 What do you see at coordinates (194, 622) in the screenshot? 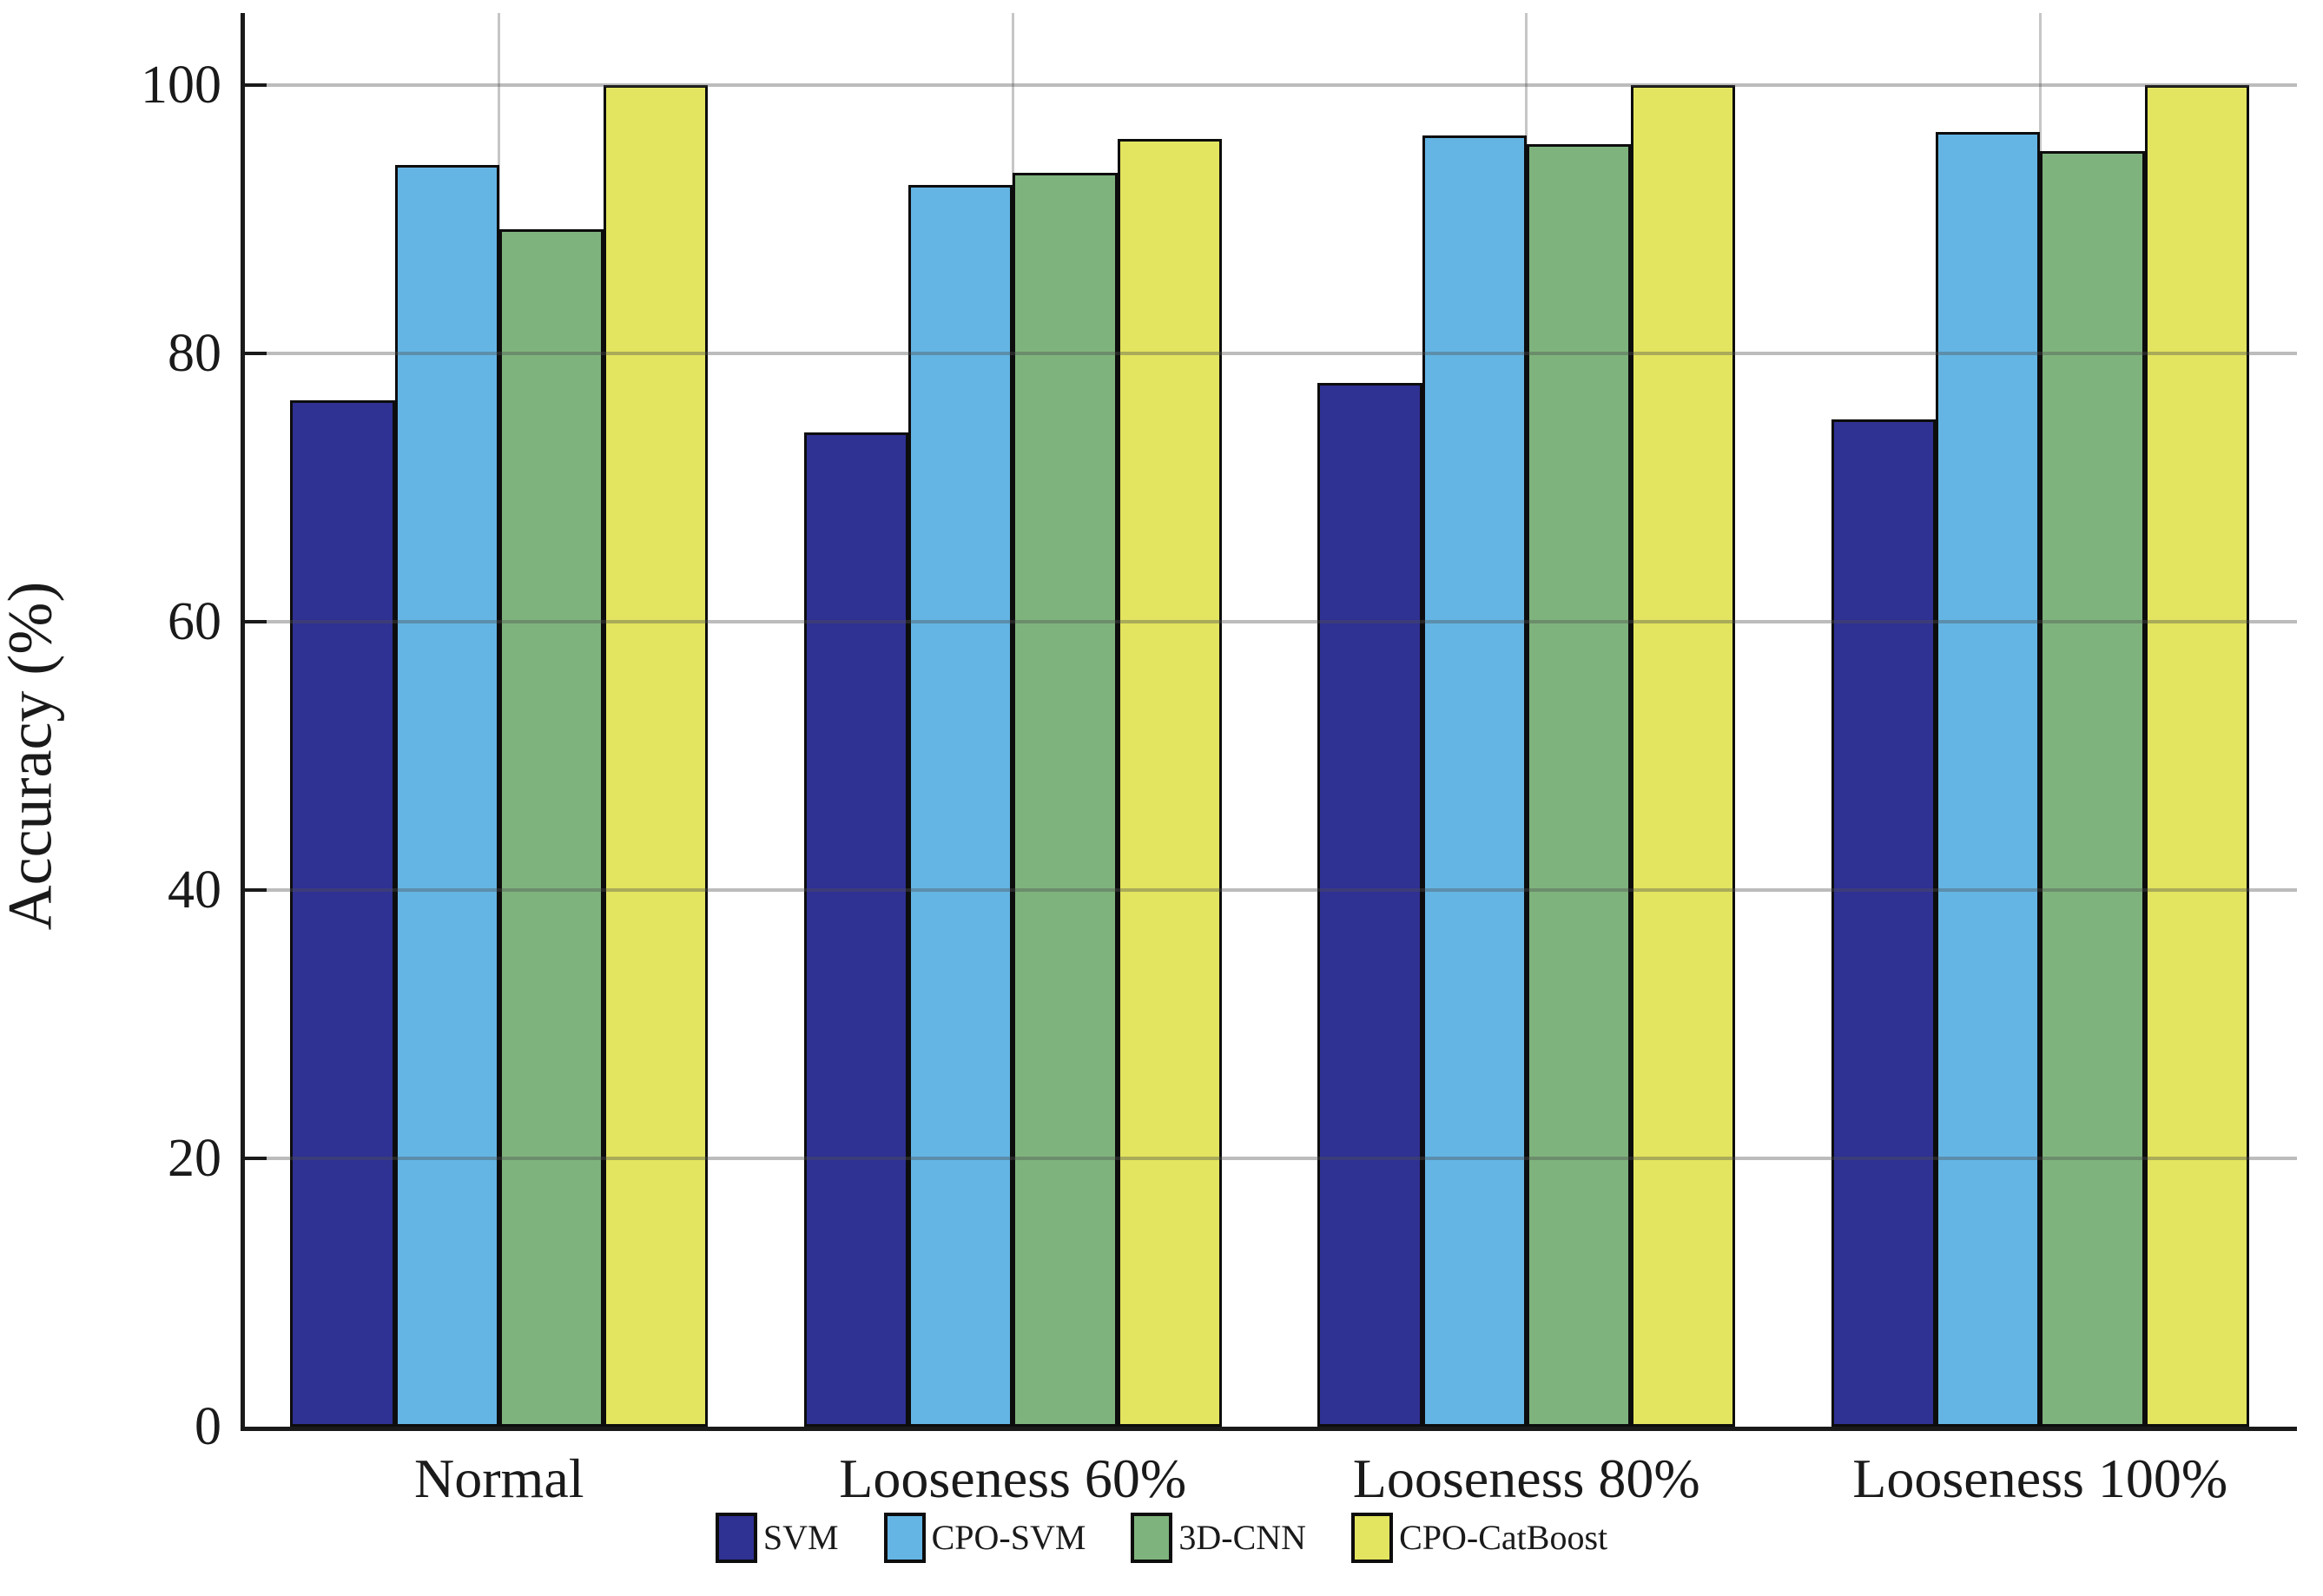
I see `y-tick-label: 60` at bounding box center [194, 622].